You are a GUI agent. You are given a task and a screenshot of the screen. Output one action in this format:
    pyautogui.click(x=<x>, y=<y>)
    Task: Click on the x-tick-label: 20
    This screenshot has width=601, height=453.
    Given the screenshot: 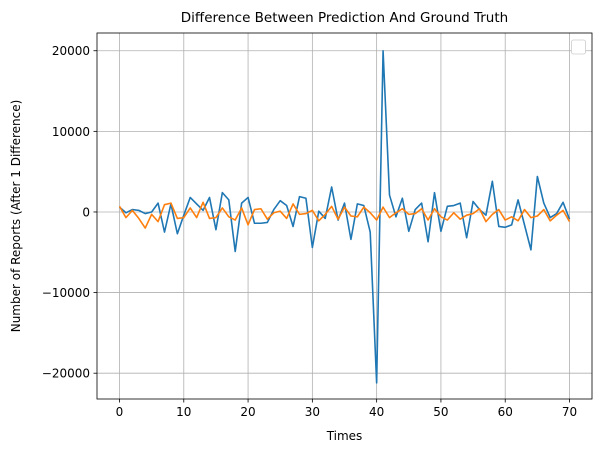 What is the action you would take?
    pyautogui.click(x=247, y=412)
    